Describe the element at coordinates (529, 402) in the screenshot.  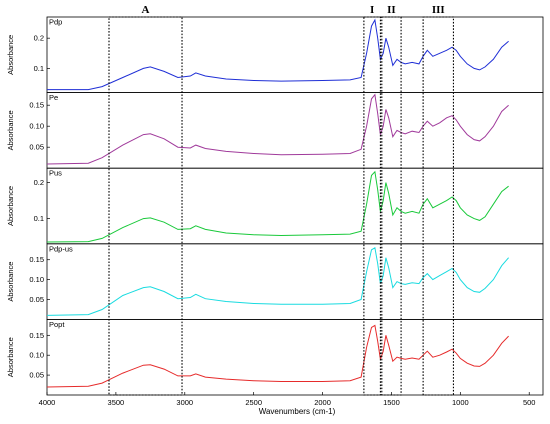
I see `x-tick-label: 500` at that location.